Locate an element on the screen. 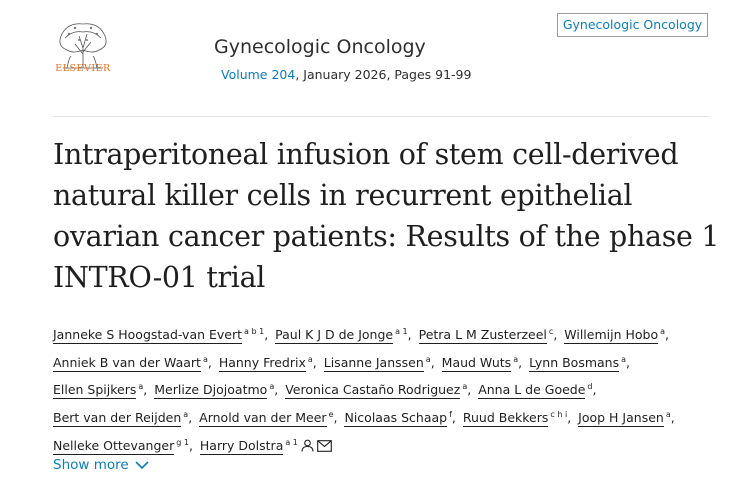 The width and height of the screenshot is (735, 480). affiliation-marker: d is located at coordinates (590, 387).